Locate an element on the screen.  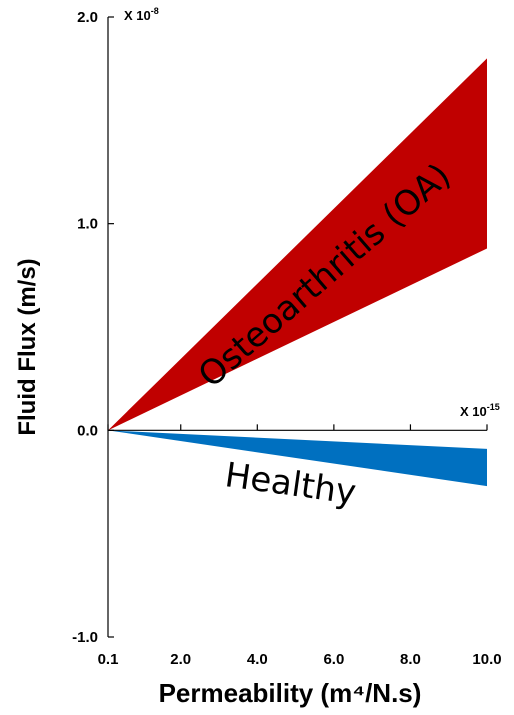
x-tick-label: 4.0 is located at coordinates (257, 659).